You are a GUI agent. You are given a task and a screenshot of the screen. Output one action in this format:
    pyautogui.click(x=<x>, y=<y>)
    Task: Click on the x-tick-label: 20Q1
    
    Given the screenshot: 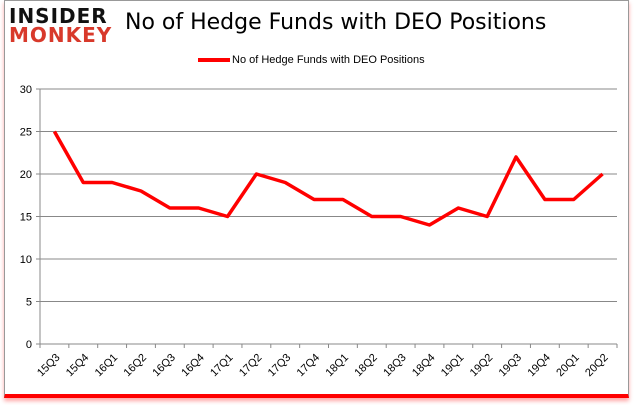 What is the action you would take?
    pyautogui.click(x=568, y=366)
    